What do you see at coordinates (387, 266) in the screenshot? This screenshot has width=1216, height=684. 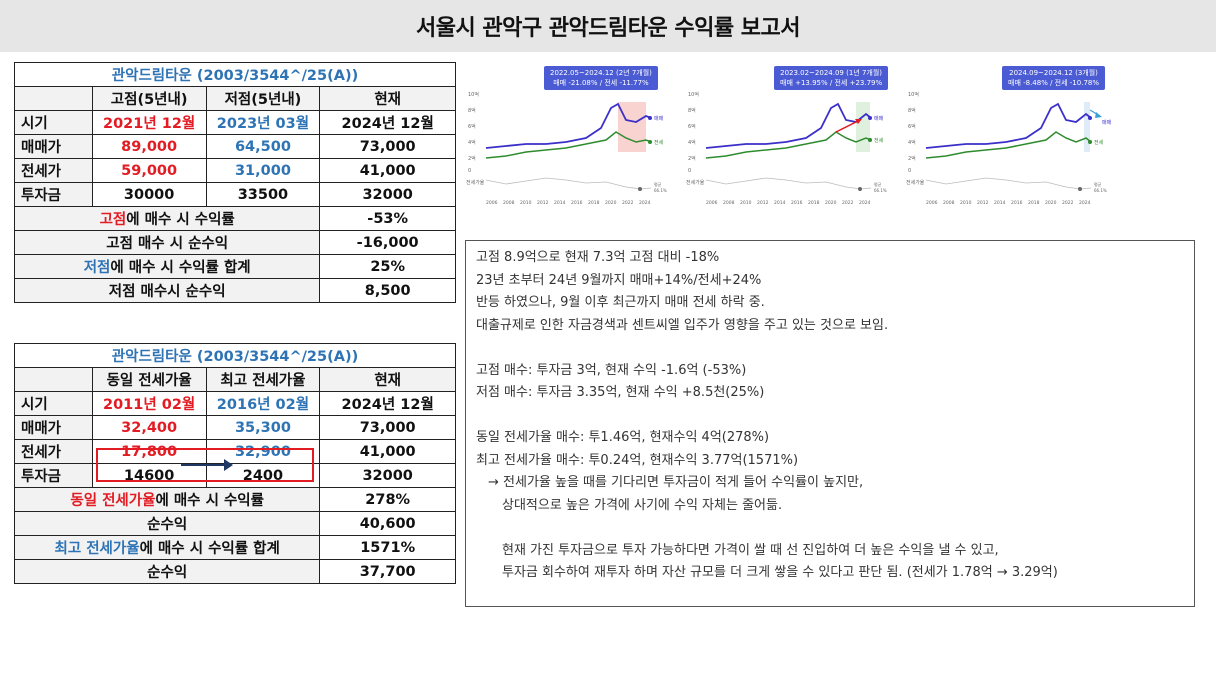 I see `summary-value-trough-return: 25%` at bounding box center [387, 266].